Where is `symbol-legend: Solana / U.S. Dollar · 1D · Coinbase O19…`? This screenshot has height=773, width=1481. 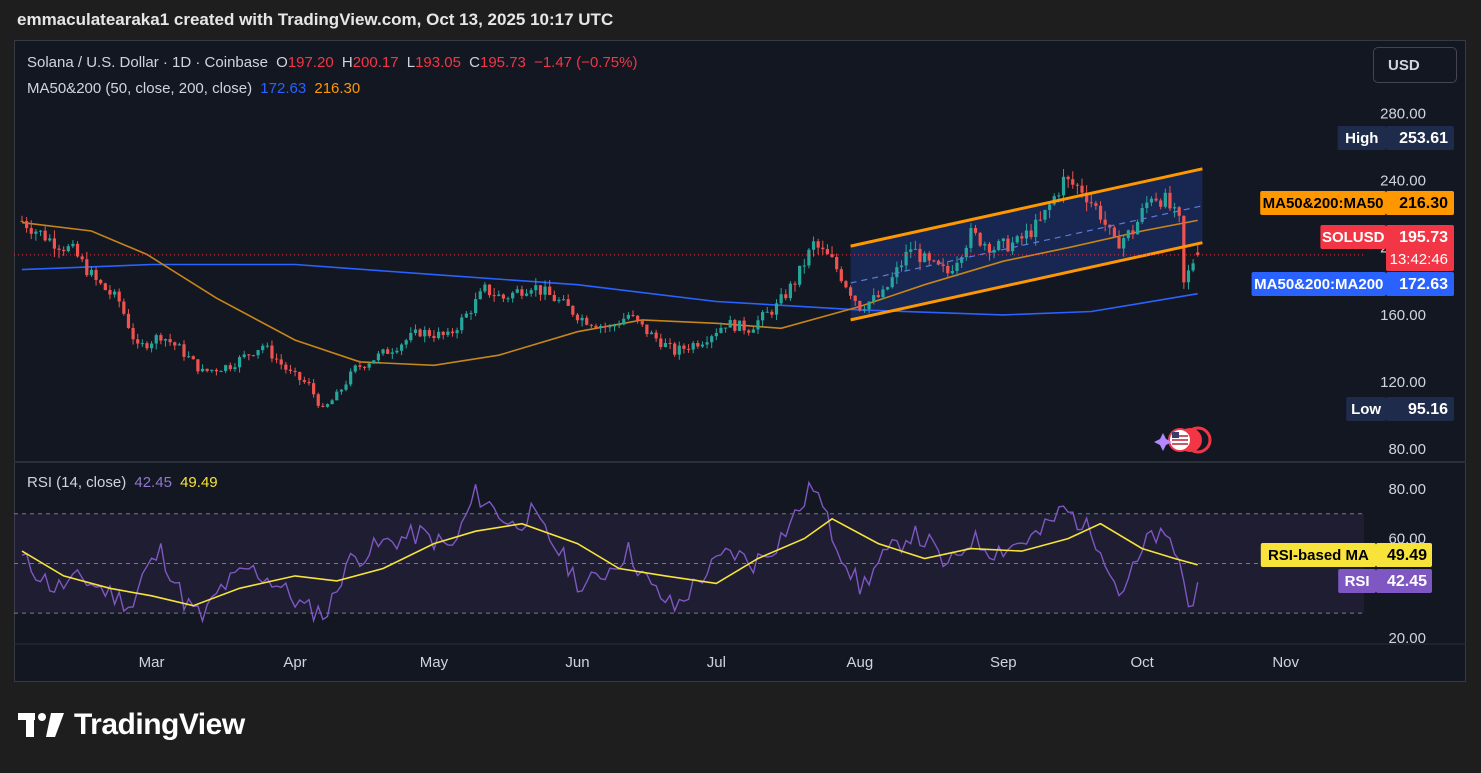
symbol-legend: Solana / U.S. Dollar · 1D · Coinbase O19… is located at coordinates (334, 62).